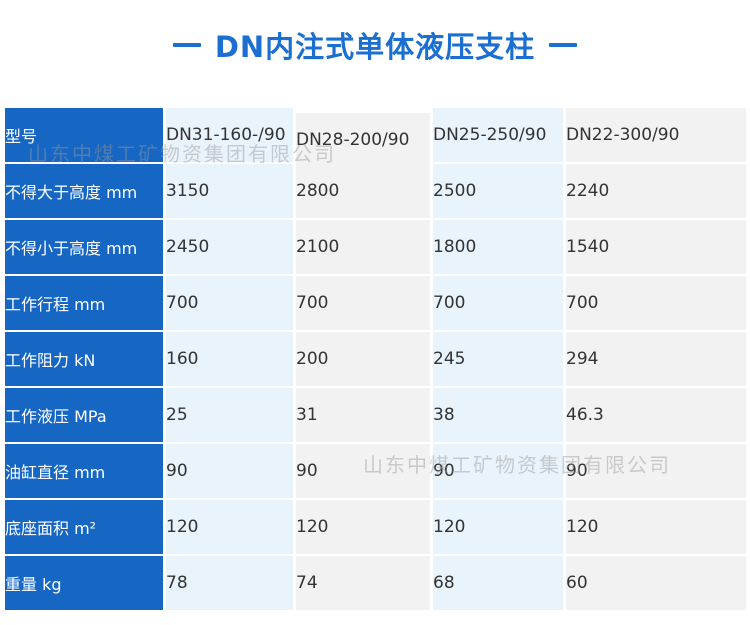  I want to click on table-cell: 2240, so click(656, 191).